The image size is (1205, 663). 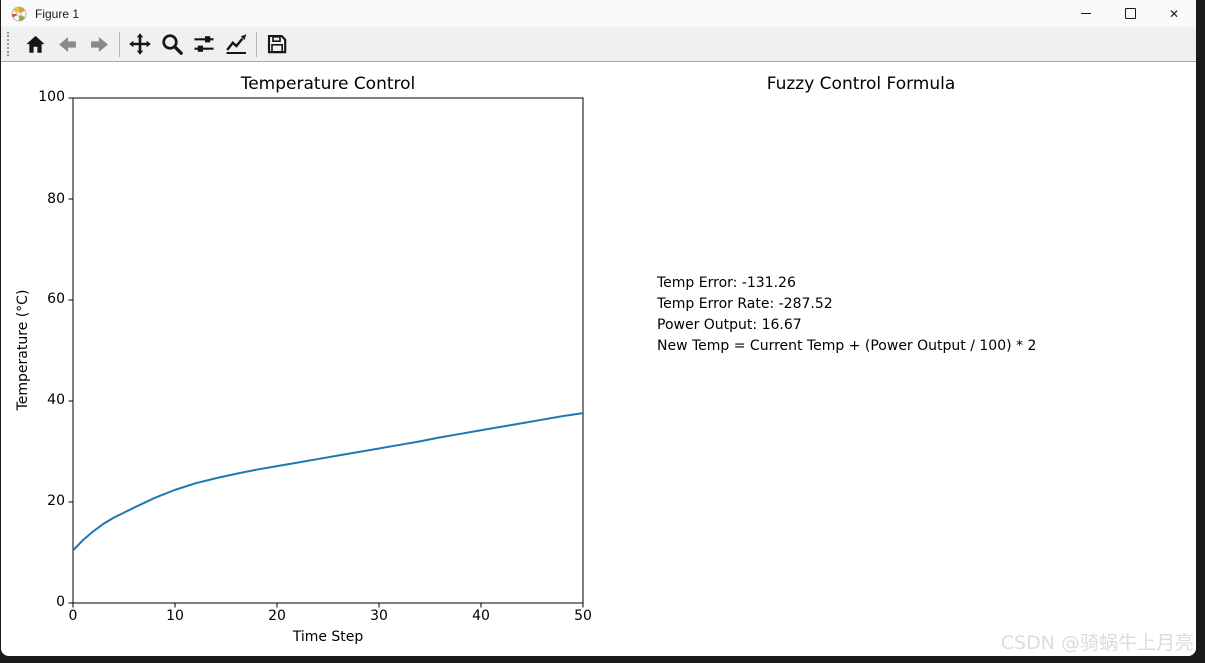 I want to click on zoom-button, so click(x=172, y=44).